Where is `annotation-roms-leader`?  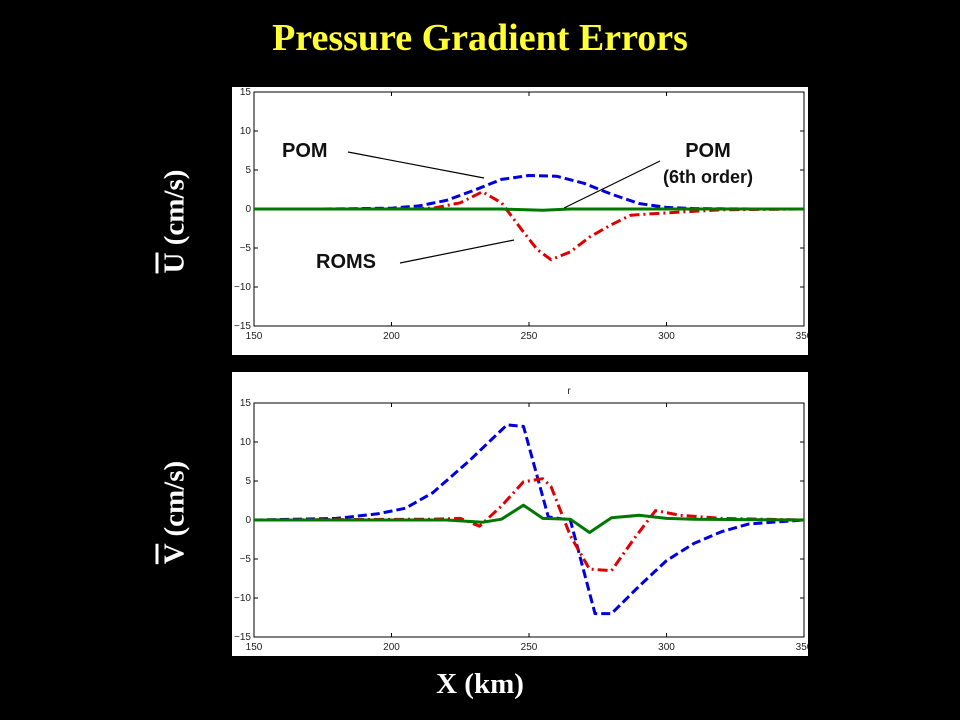 annotation-roms-leader is located at coordinates (457, 251).